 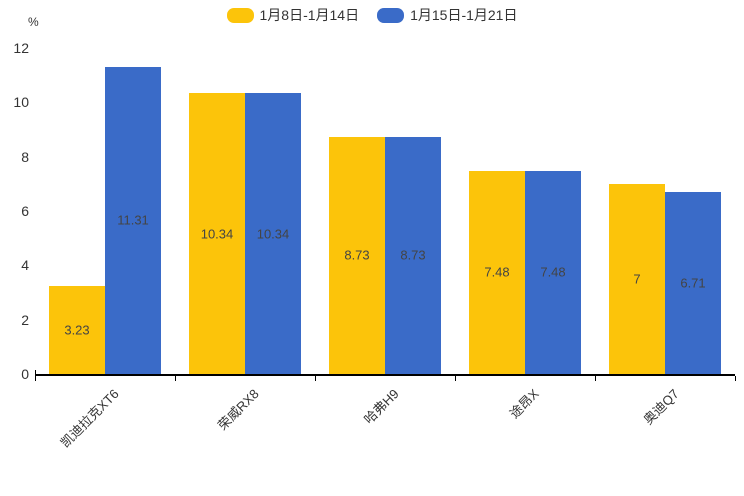 I want to click on legend-item-series-0: 1月8日-1月14日, so click(x=293, y=15).